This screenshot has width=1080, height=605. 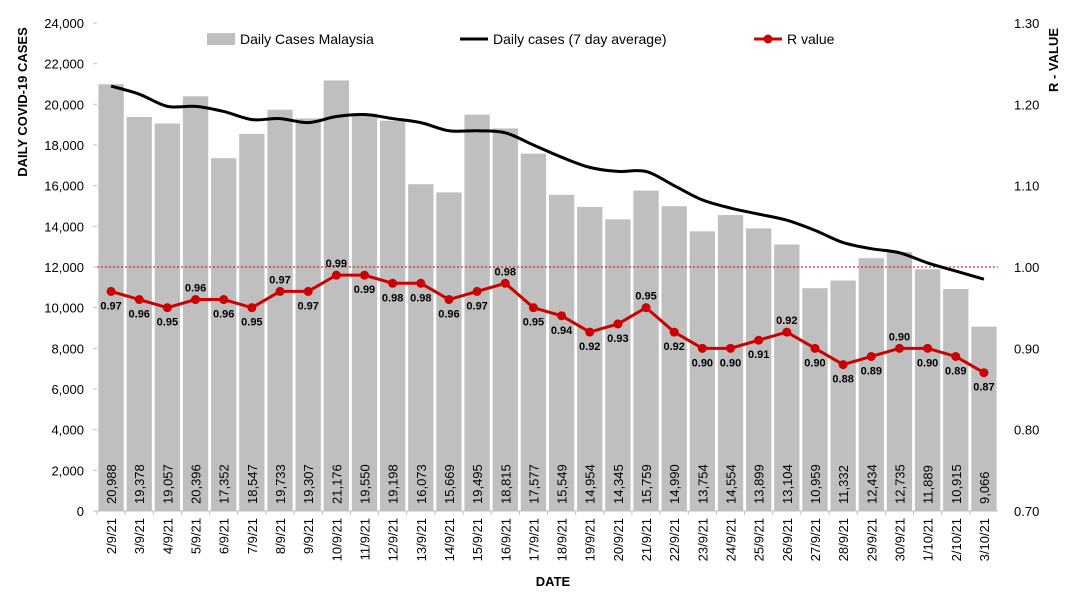 What do you see at coordinates (759, 484) in the screenshot?
I see `bar-value-label: 13,899` at bounding box center [759, 484].